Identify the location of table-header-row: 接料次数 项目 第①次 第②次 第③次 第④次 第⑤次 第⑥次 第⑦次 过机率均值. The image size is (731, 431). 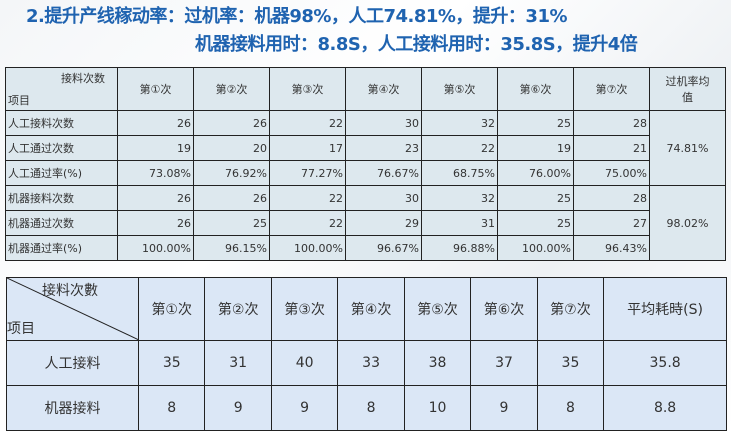
(365, 89).